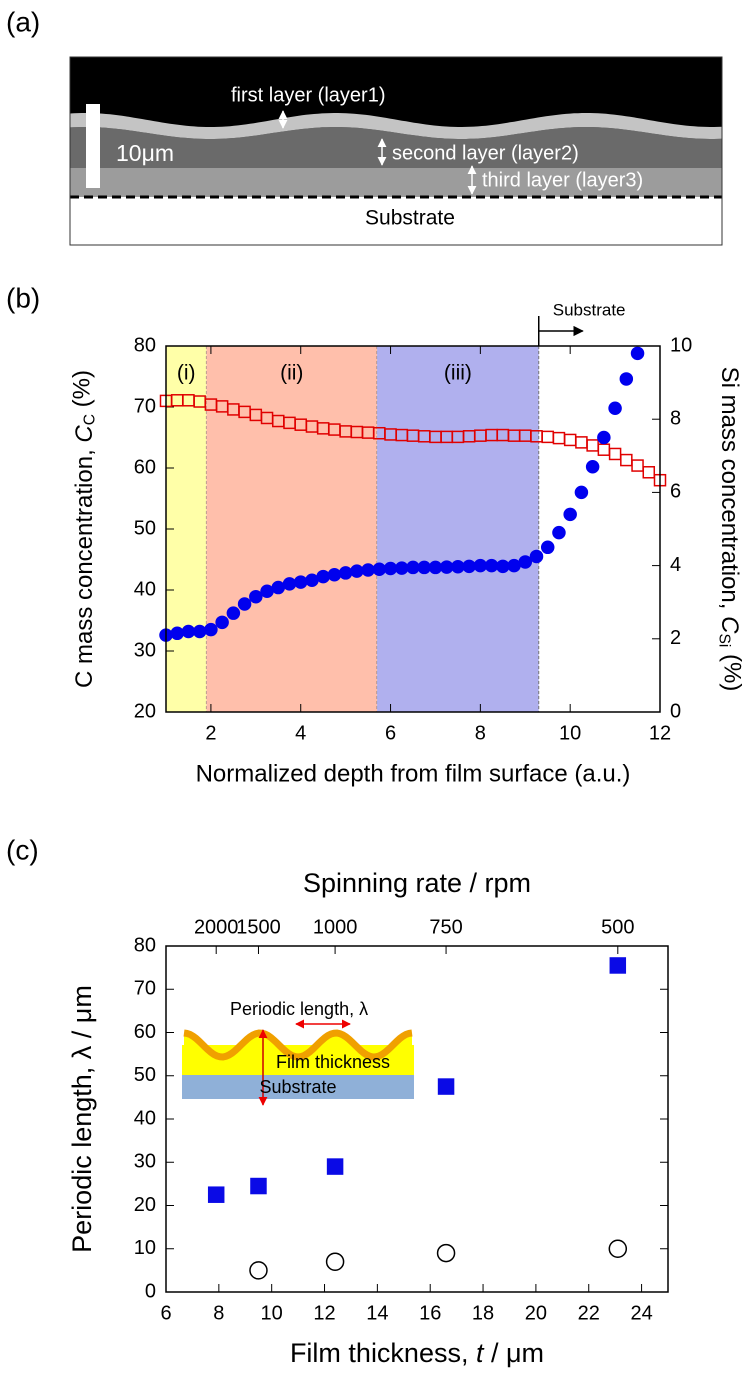  Describe the element at coordinates (485, 153) in the screenshot. I see `layer-label: second layer (layer2)` at that location.